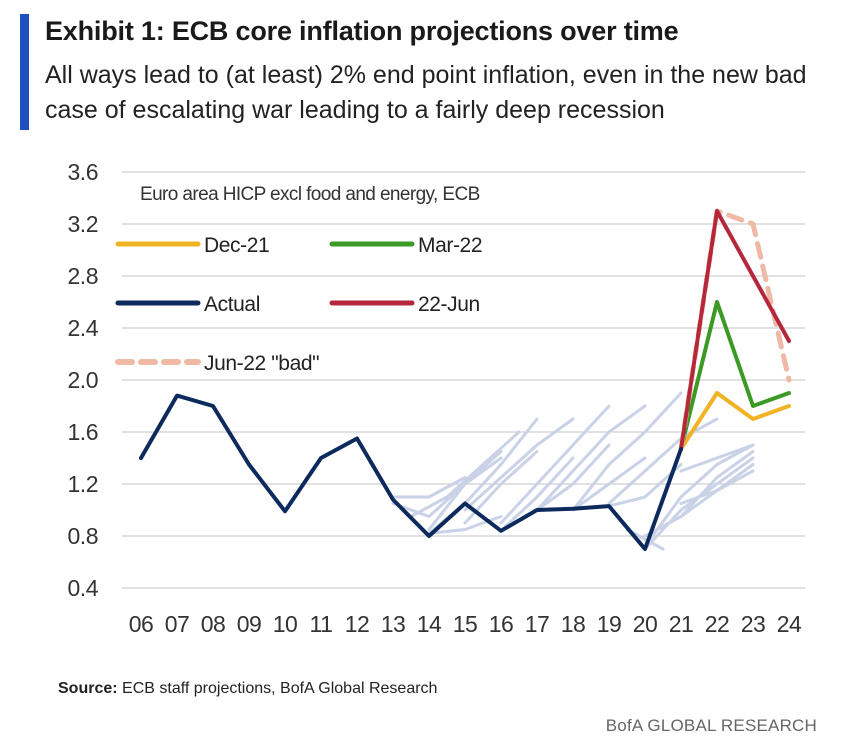 Image resolution: width=853 pixels, height=755 pixels. I want to click on x-tick-label: 13, so click(393, 624).